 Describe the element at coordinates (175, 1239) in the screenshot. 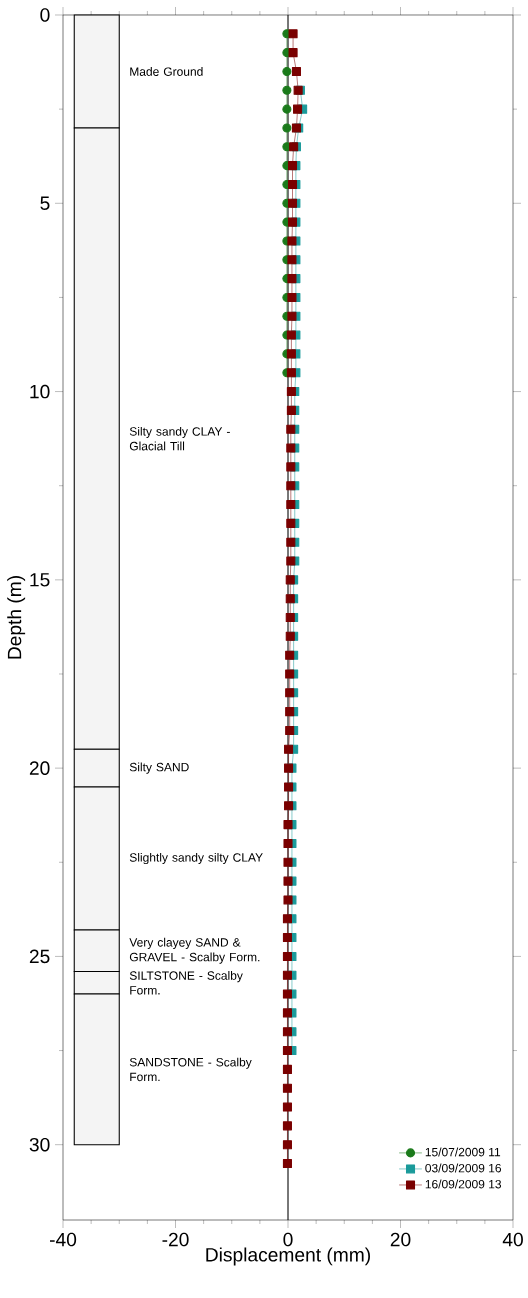

I see `x-tick-label: -20` at that location.